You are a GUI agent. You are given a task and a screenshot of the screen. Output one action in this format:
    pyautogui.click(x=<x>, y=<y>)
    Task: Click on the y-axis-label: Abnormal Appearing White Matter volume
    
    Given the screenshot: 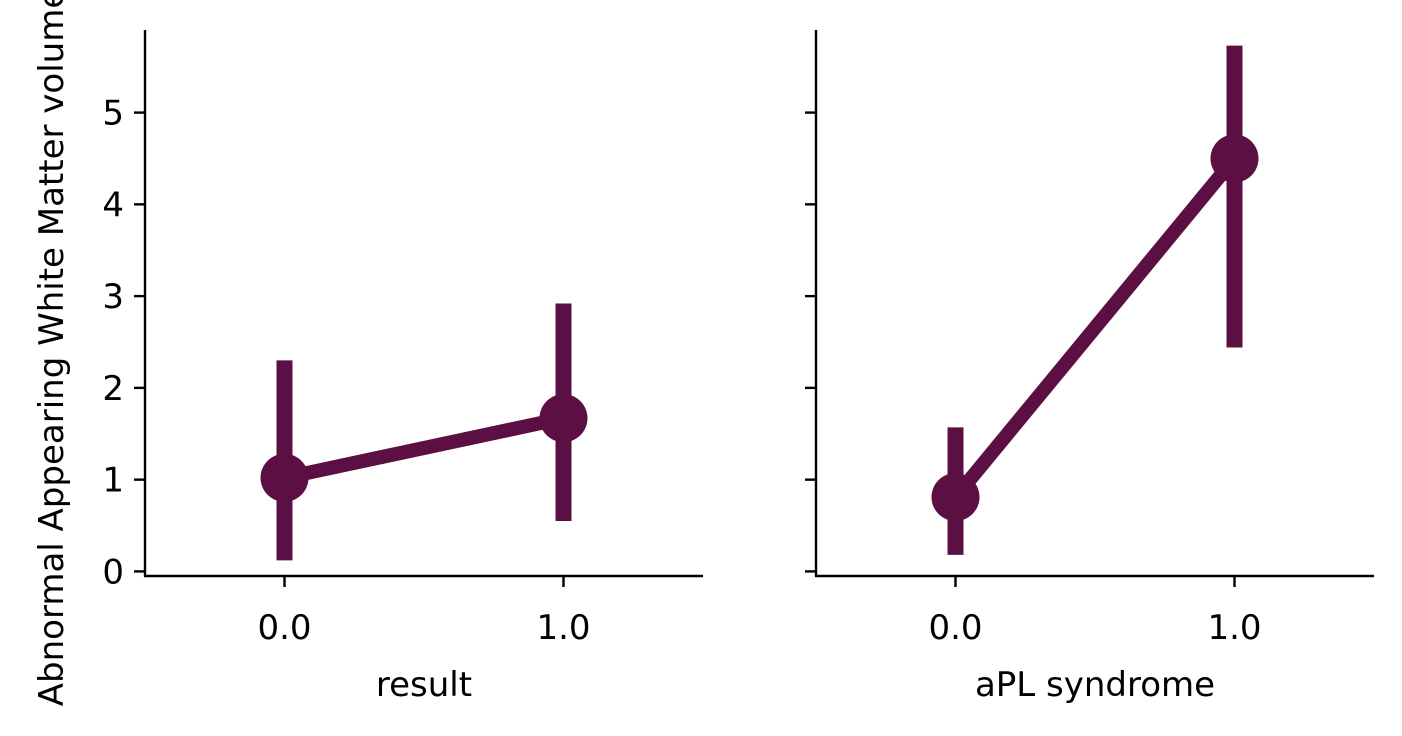 What is the action you would take?
    pyautogui.click(x=52, y=353)
    